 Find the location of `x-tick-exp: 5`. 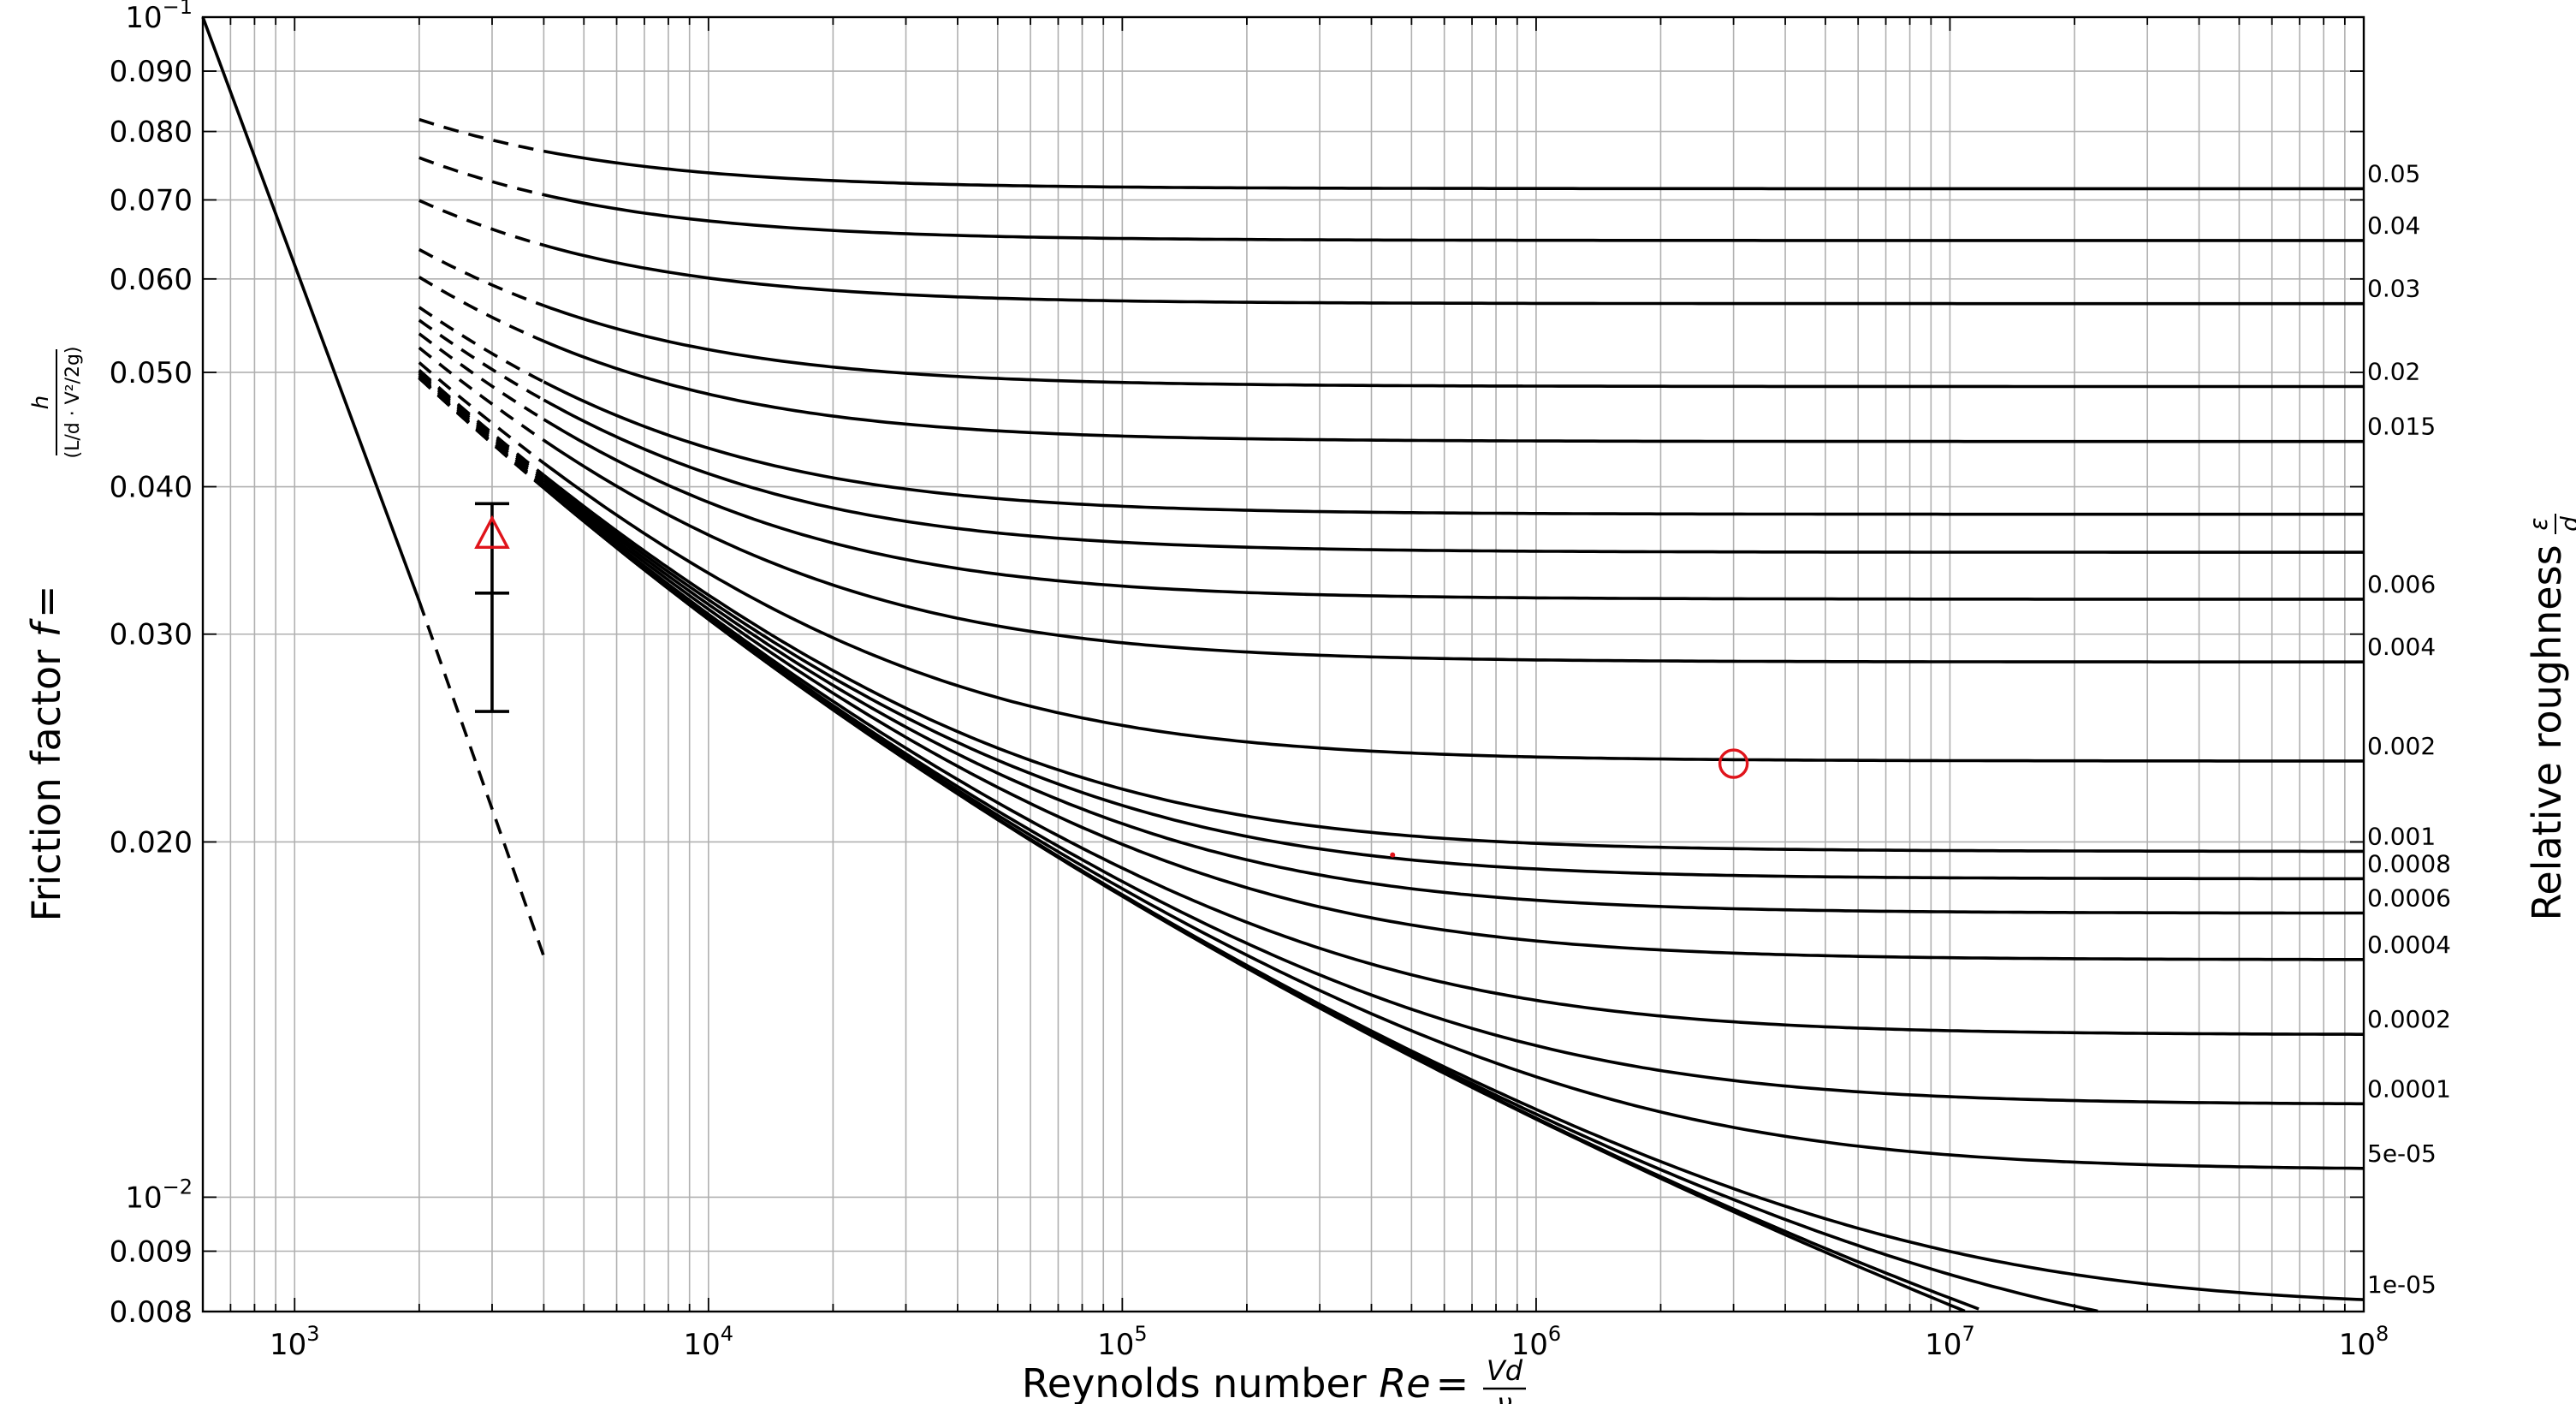

x-tick-exp: 5 is located at coordinates (1140, 1334).